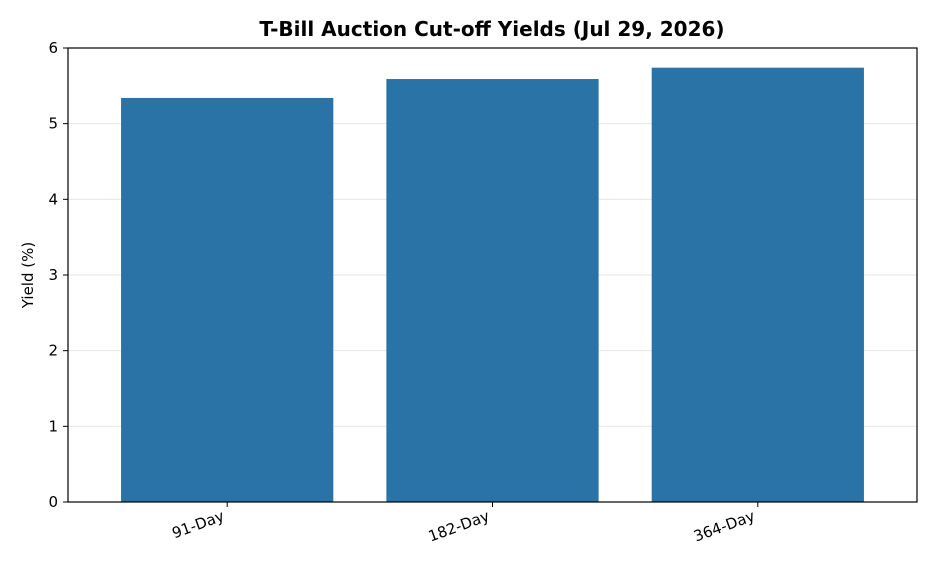  Describe the element at coordinates (53, 199) in the screenshot. I see `y-tick-label: 4` at that location.